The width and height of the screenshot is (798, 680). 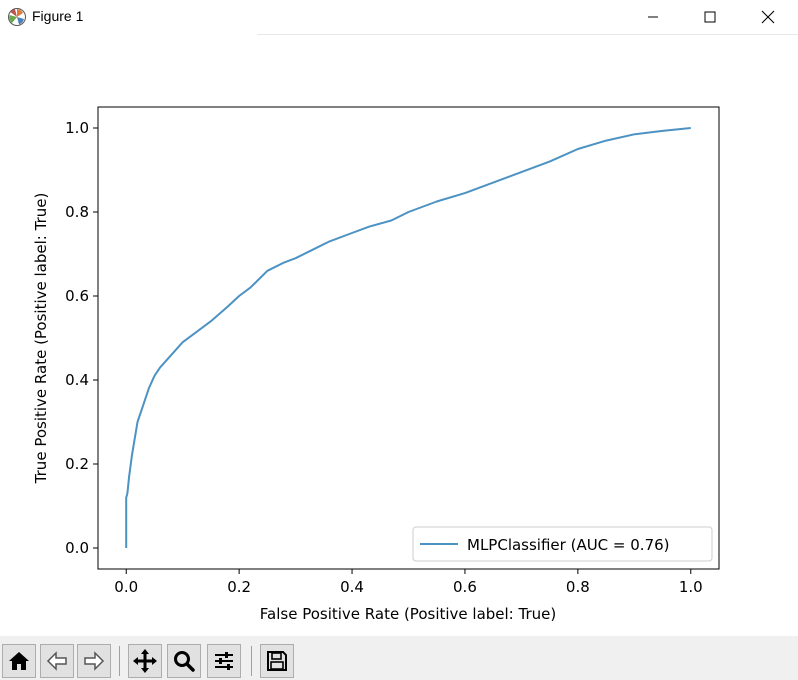 I want to click on matplotlib-logo-icon, so click(x=17, y=17).